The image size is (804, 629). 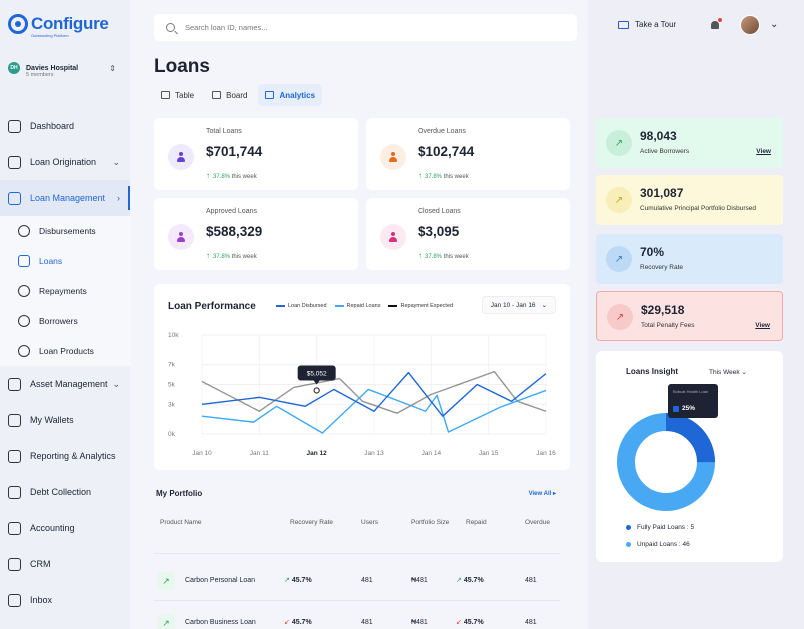 I want to click on tab-analytics: Analytics, so click(x=290, y=95).